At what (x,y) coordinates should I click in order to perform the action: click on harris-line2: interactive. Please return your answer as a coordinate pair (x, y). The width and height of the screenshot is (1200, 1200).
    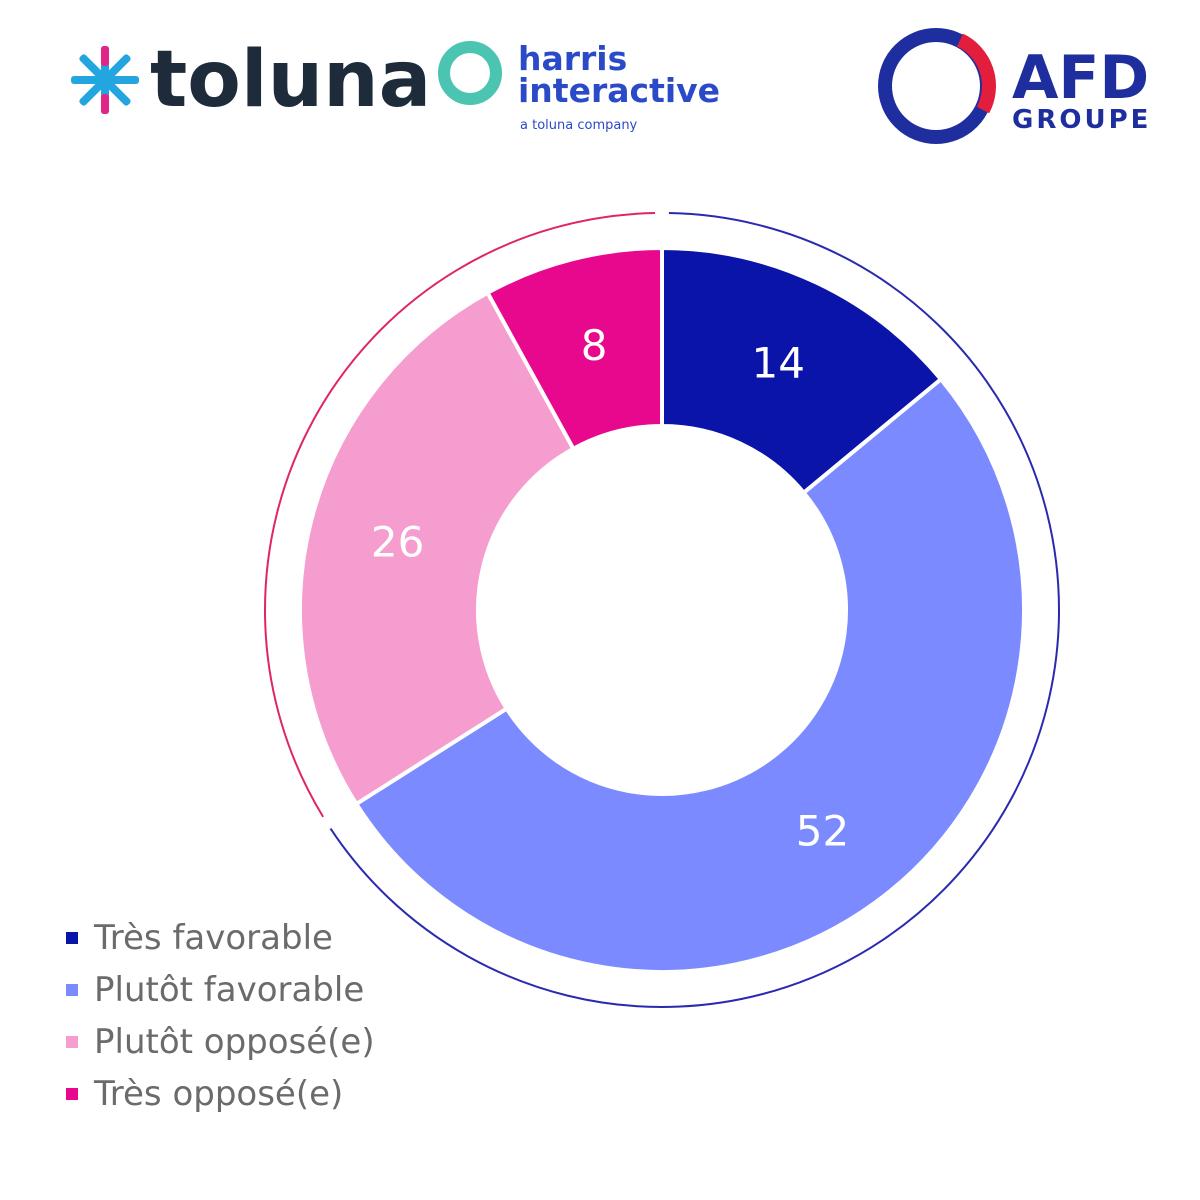
    Looking at the image, I should click on (619, 90).